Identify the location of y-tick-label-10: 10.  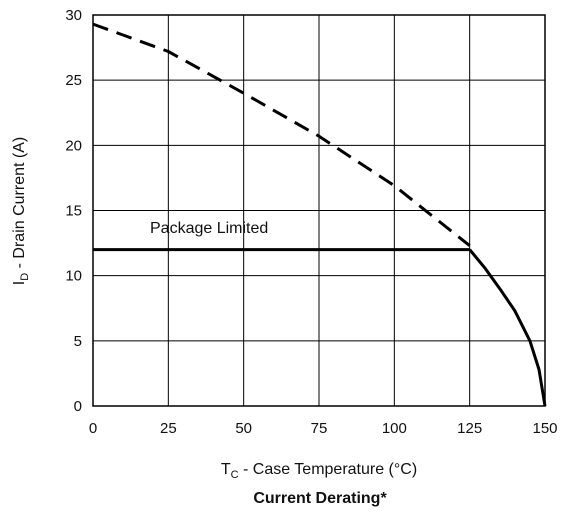
(73, 276).